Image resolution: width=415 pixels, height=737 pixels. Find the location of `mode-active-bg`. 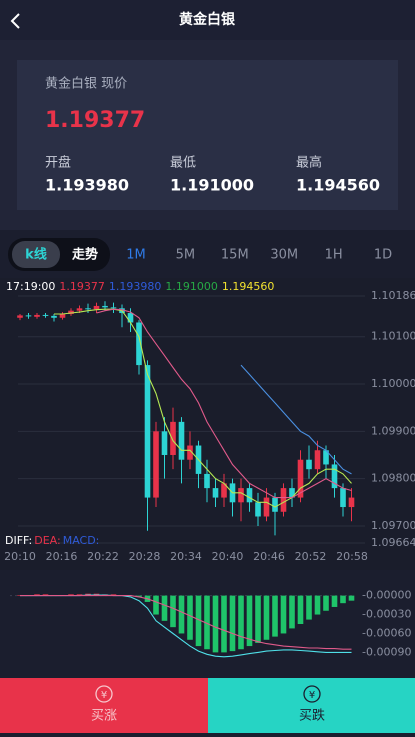

mode-active-bg is located at coordinates (36, 254).